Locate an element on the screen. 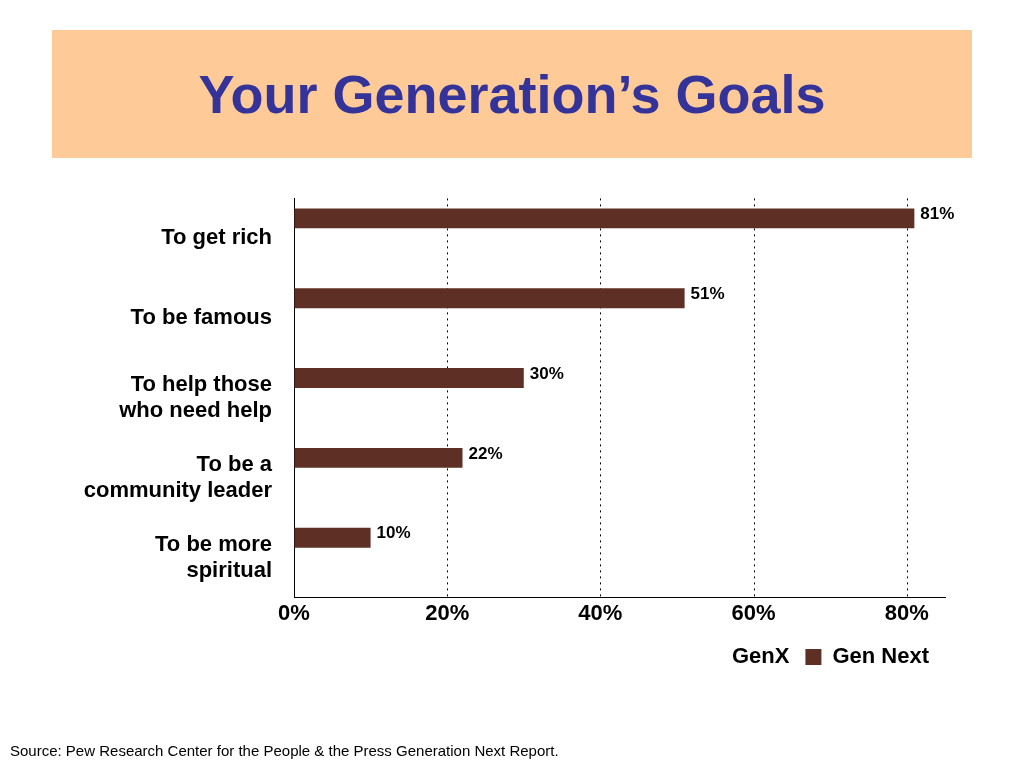 The image size is (1024, 768). data-label: 51% is located at coordinates (707, 293).